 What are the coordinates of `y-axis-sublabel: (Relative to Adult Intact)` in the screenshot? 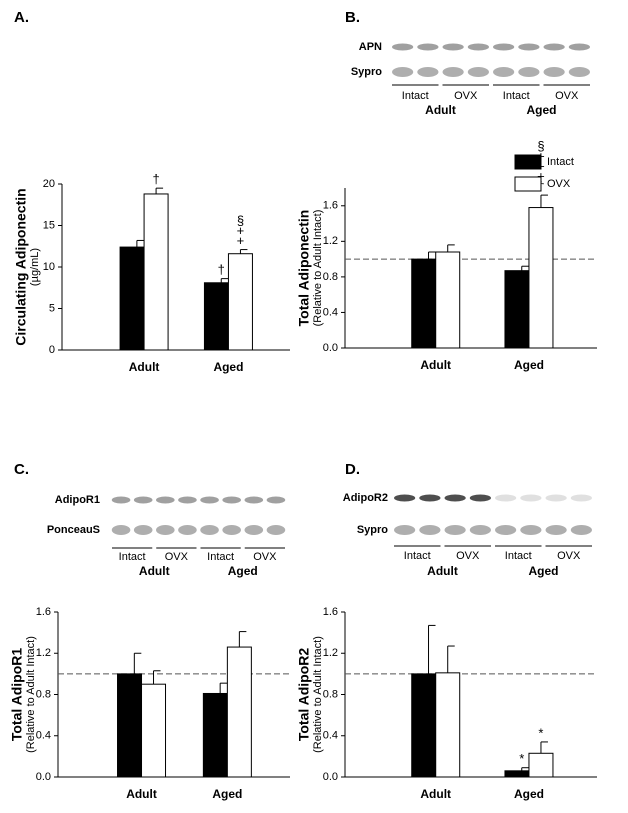 It's located at (31, 694).